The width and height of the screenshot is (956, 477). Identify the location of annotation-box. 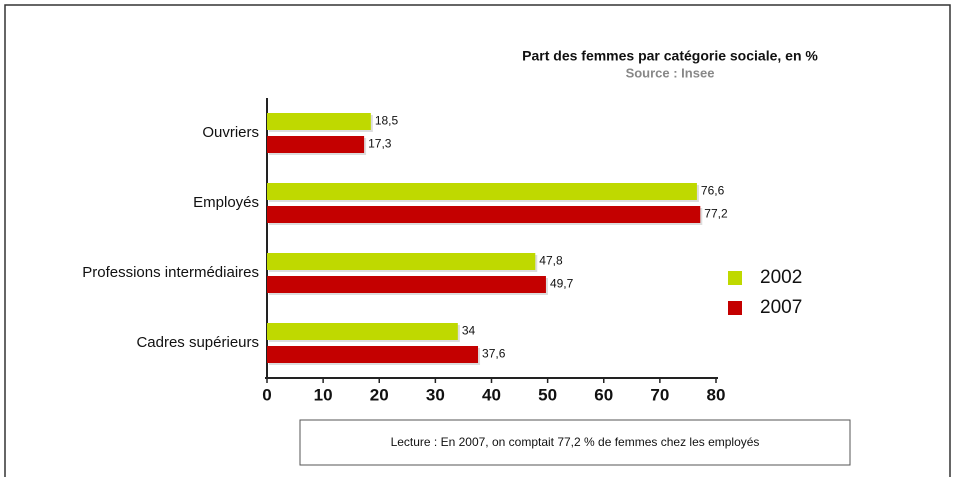
(575, 442).